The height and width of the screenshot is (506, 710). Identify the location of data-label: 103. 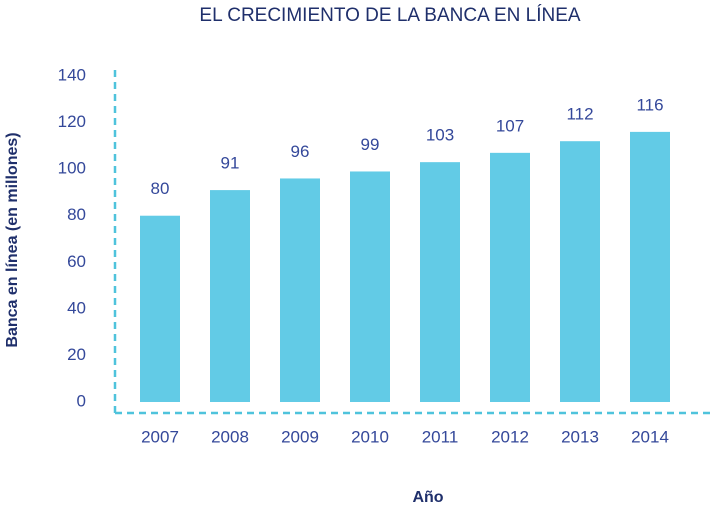
(440, 135).